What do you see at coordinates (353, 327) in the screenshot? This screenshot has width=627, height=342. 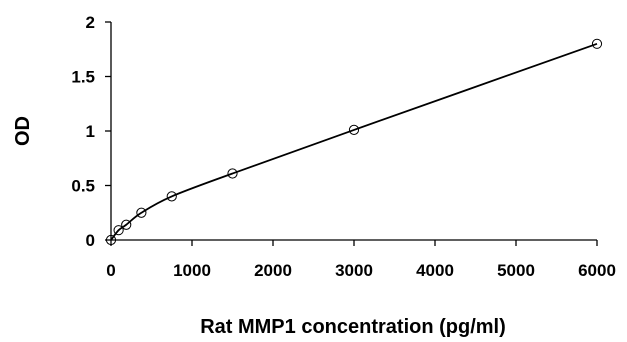 I see `x-axis-title: Rat MMP1 concentration (pg/ml)` at bounding box center [353, 327].